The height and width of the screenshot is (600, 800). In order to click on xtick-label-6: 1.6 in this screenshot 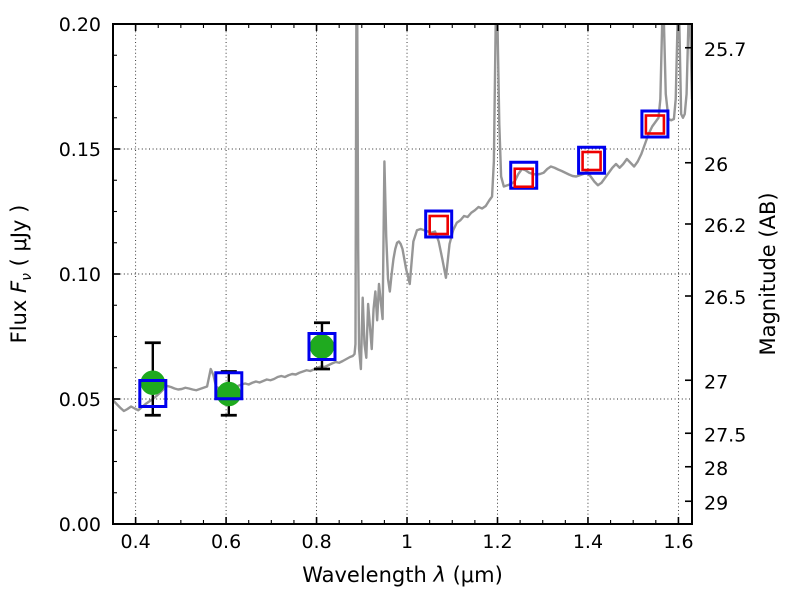, I will do `click(678, 542)`.